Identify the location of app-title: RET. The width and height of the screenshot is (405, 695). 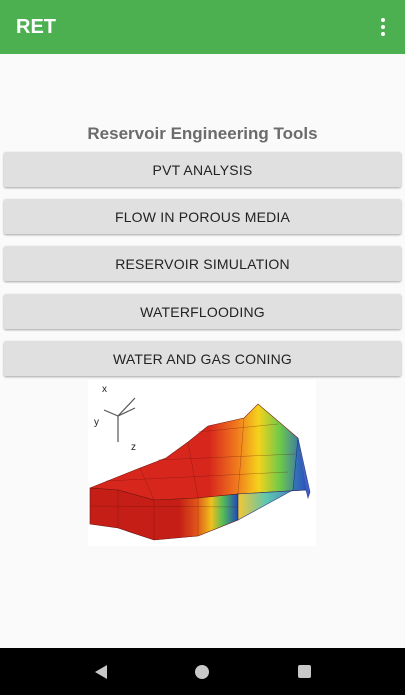
(36, 26).